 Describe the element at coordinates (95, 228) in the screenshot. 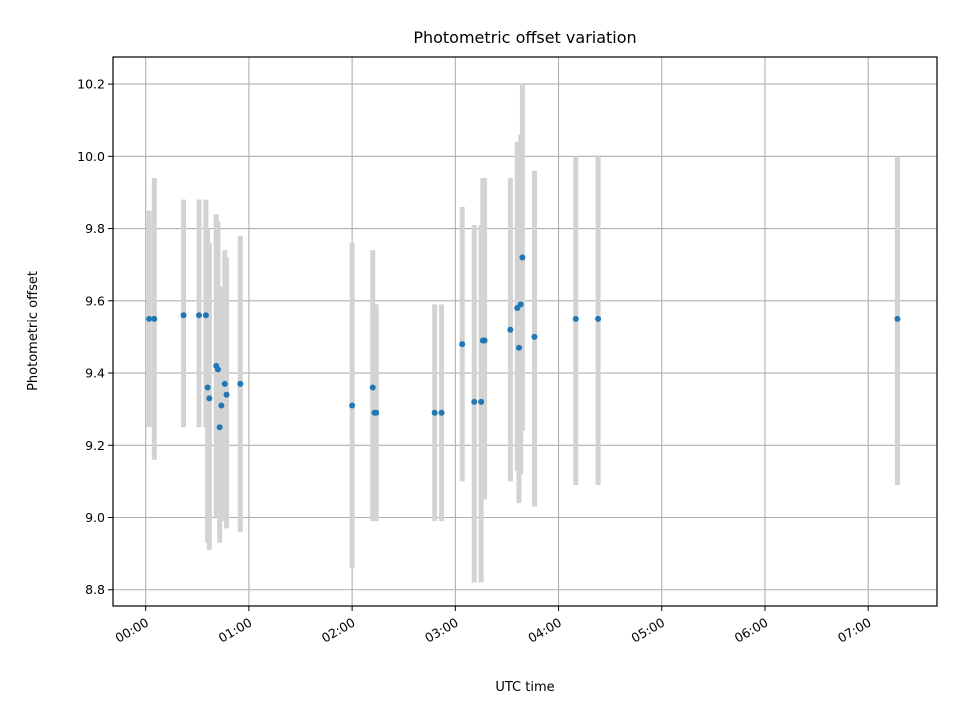

I see `y-tick-label: 9.8` at that location.